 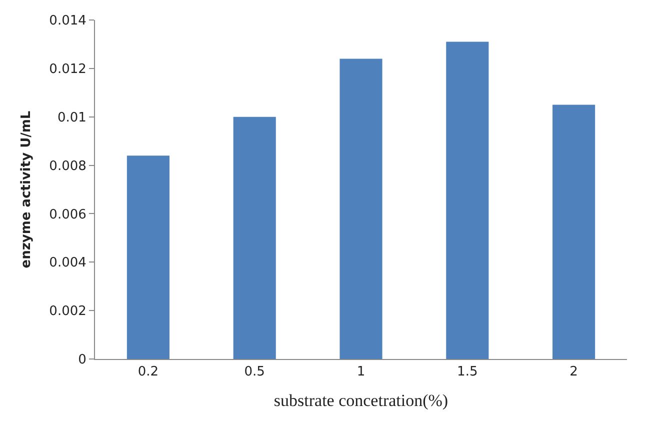 I want to click on y-tick-label: 0, so click(x=82, y=360).